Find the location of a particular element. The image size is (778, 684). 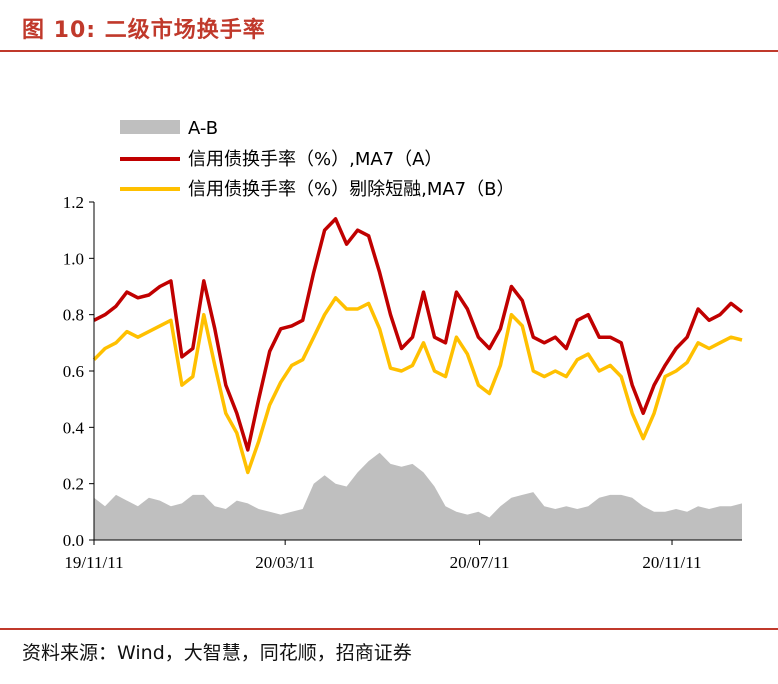

footer-rule is located at coordinates (389, 629).